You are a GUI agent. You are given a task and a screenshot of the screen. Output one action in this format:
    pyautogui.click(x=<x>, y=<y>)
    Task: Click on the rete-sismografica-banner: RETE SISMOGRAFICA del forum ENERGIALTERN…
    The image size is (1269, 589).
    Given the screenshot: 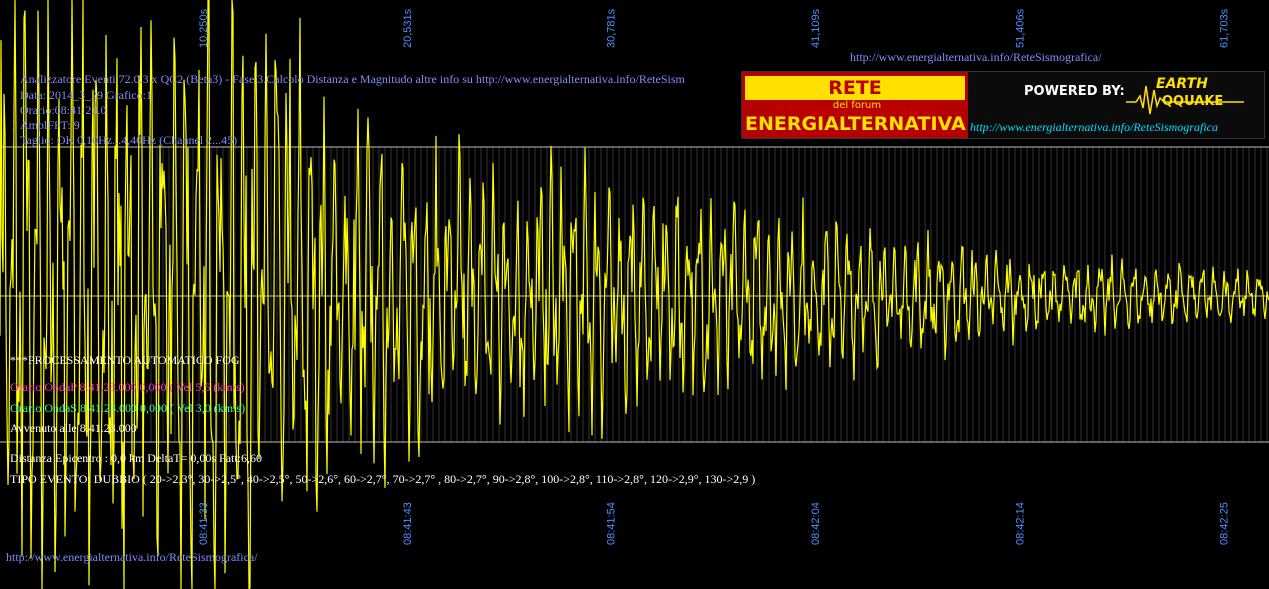 What is the action you would take?
    pyautogui.click(x=1003, y=105)
    